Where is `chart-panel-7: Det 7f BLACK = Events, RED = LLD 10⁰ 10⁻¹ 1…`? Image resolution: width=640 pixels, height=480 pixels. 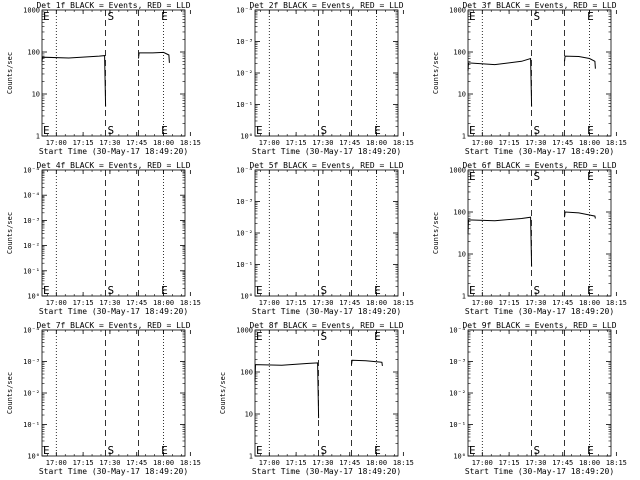 chart-panel-7: Det 7f BLACK = Events, RED = LLD 10⁰ 10⁻¹ 1… is located at coordinates (103, 398).